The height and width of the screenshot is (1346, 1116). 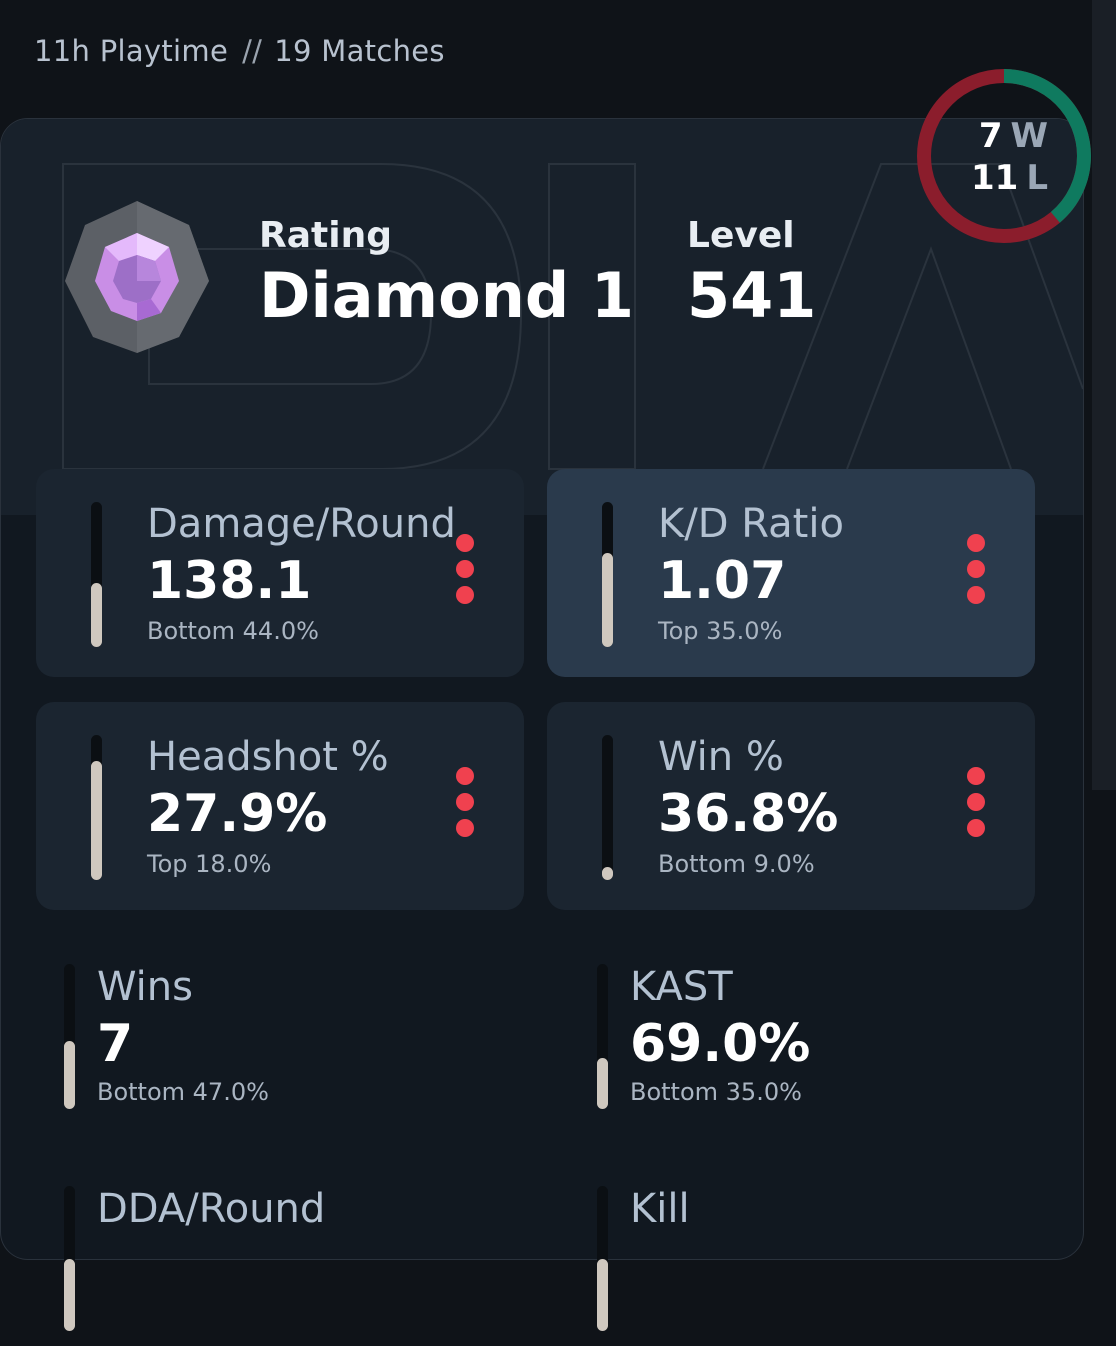 What do you see at coordinates (239, 51) in the screenshot?
I see `playtime-summary: 11h Playtime // 19 Matches` at bounding box center [239, 51].